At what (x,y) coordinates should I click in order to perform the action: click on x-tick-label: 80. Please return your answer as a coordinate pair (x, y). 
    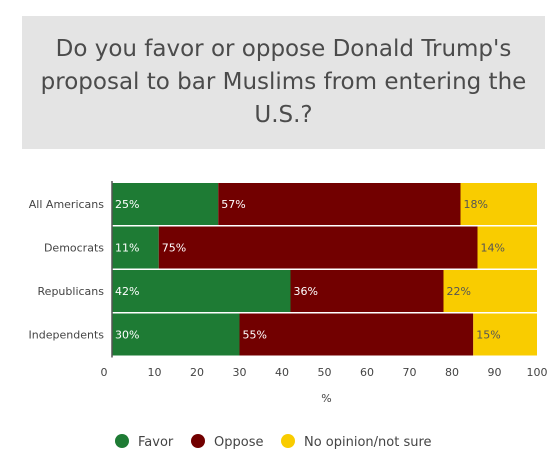
    Looking at the image, I should click on (452, 372).